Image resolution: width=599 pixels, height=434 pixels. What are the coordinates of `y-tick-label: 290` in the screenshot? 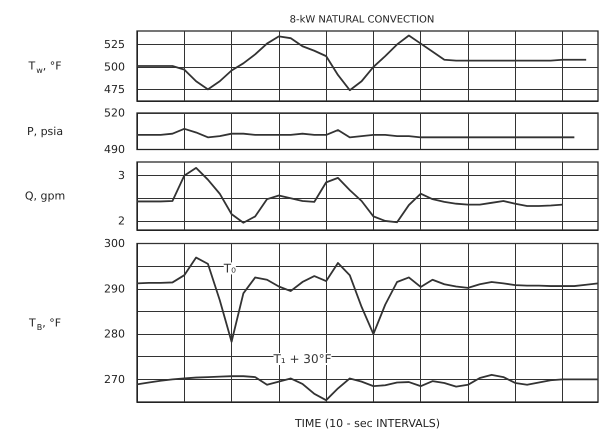 It's located at (114, 289).